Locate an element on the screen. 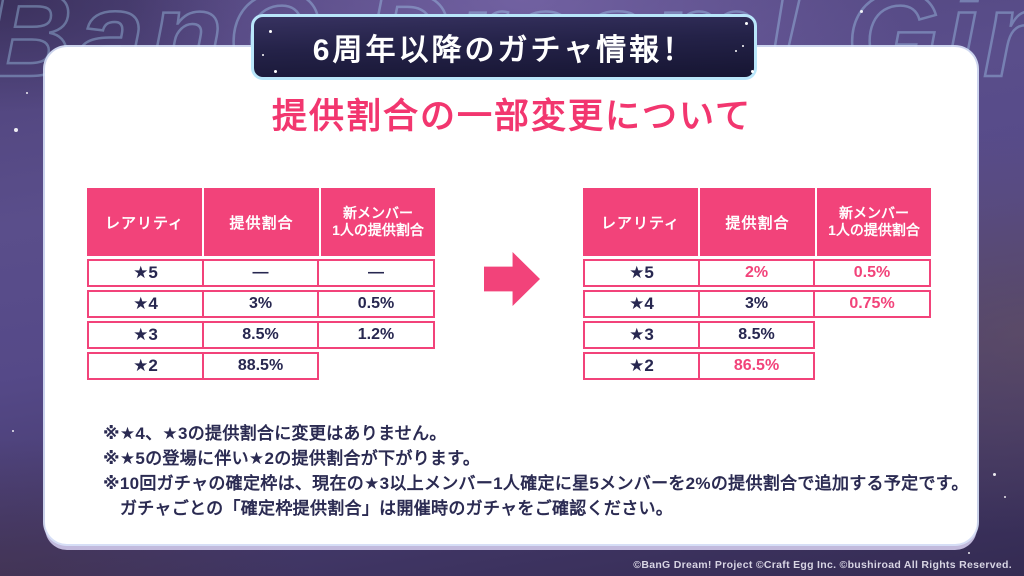  note-line: ※★4、★3の提供割合に変更はありません。 is located at coordinates (275, 433).